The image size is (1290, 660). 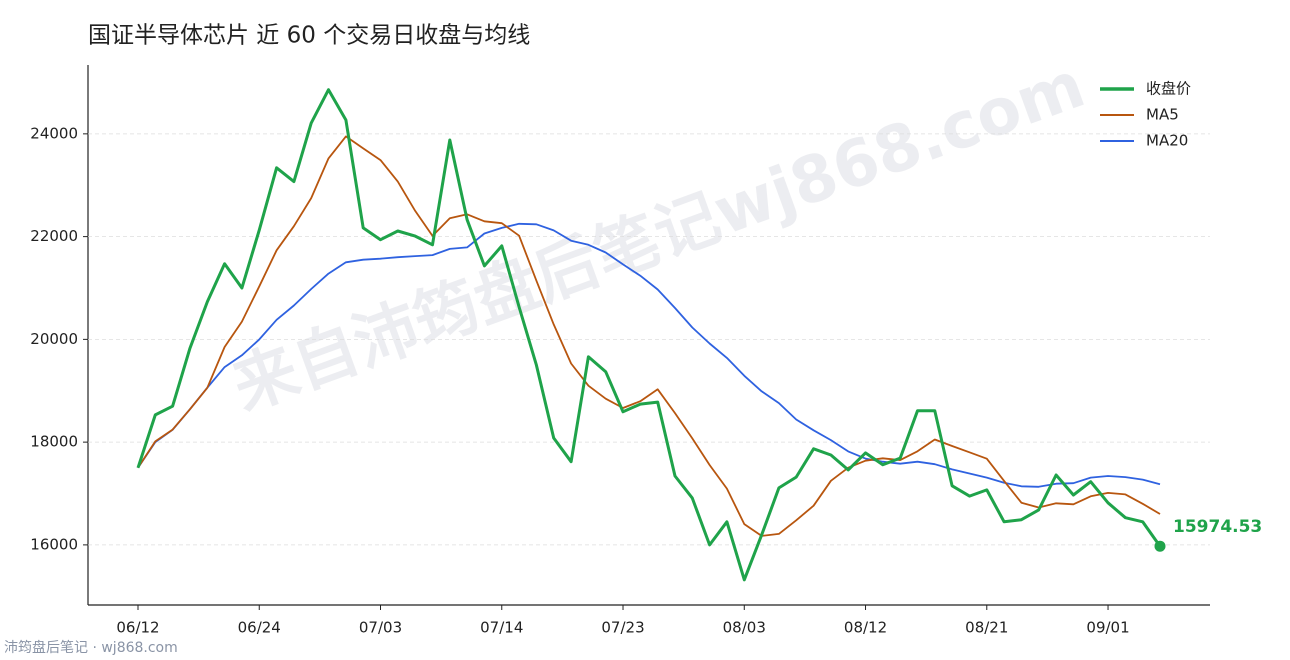 I want to click on x-tick-label: 06/24, so click(x=259, y=628).